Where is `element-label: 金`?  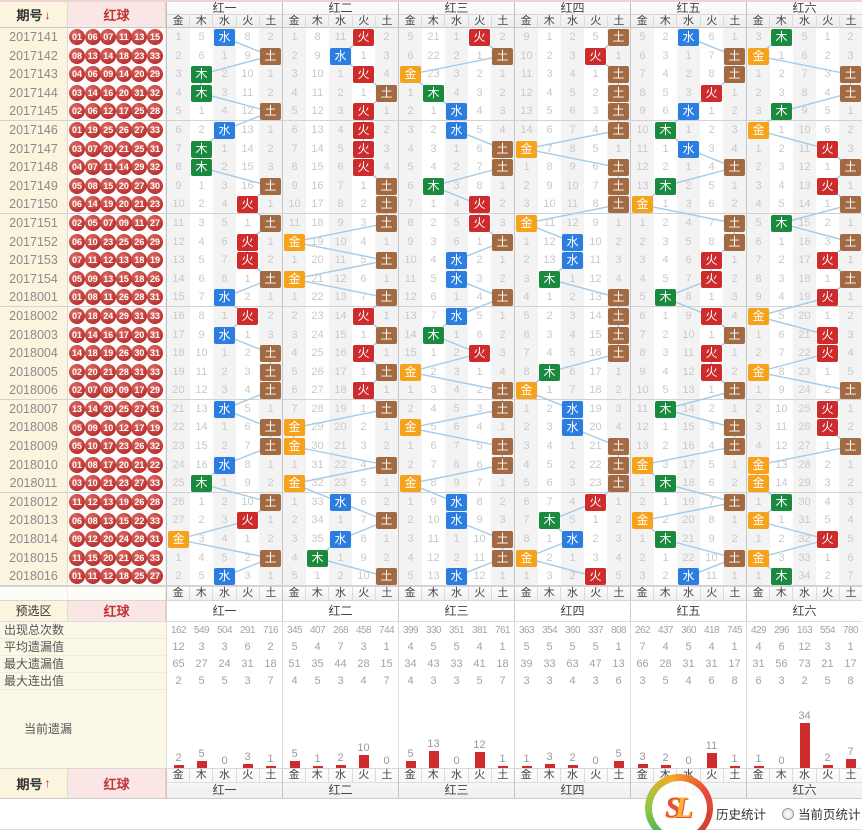
element-label: 金 is located at coordinates (643, 593).